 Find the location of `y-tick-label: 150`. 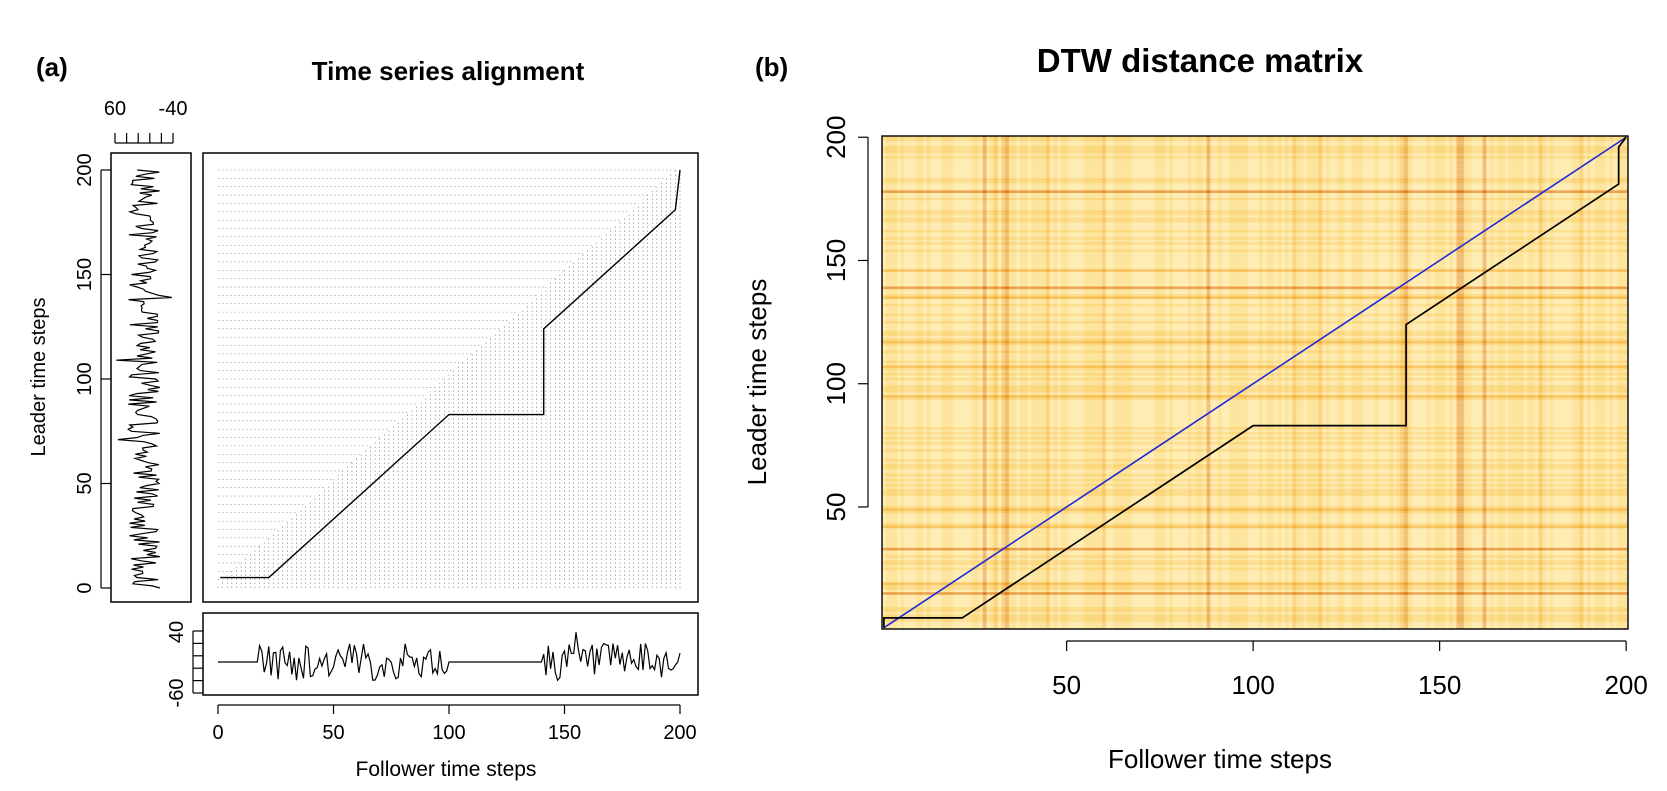

y-tick-label: 150 is located at coordinates (836, 260).